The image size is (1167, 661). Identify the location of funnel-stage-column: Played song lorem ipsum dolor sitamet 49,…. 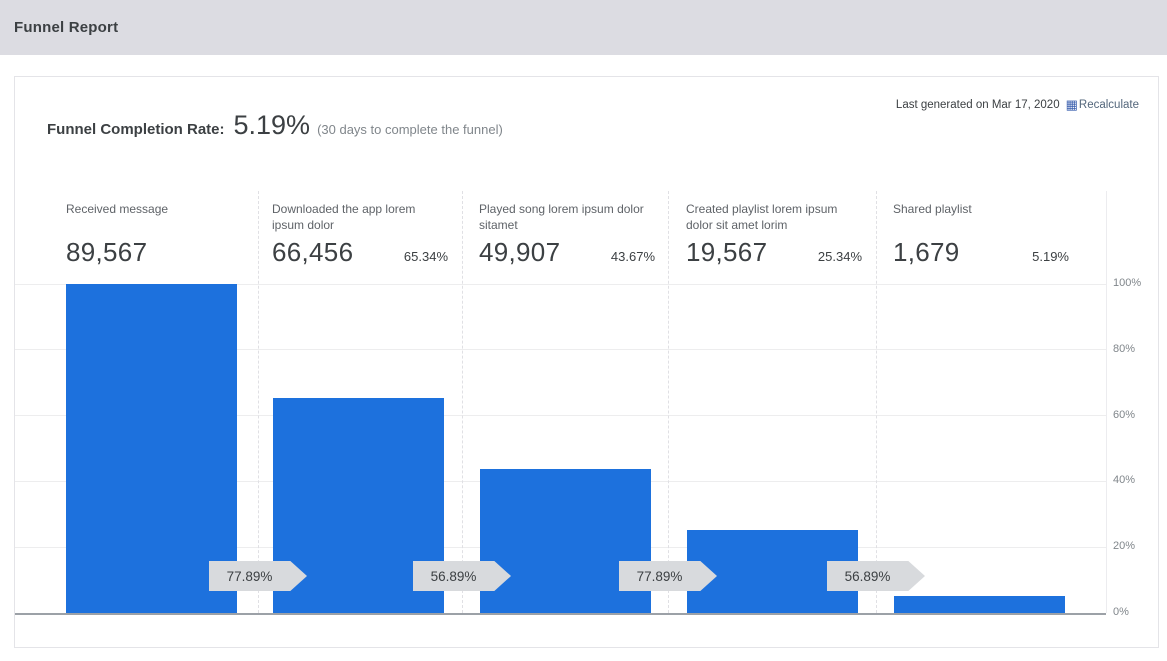
(572, 234).